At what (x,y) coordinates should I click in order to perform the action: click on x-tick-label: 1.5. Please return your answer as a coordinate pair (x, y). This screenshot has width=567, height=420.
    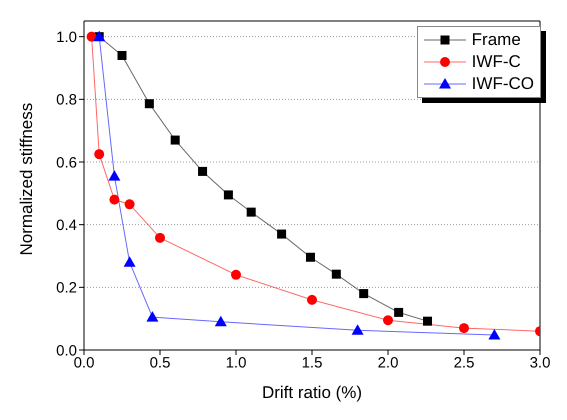
    Looking at the image, I should click on (312, 363).